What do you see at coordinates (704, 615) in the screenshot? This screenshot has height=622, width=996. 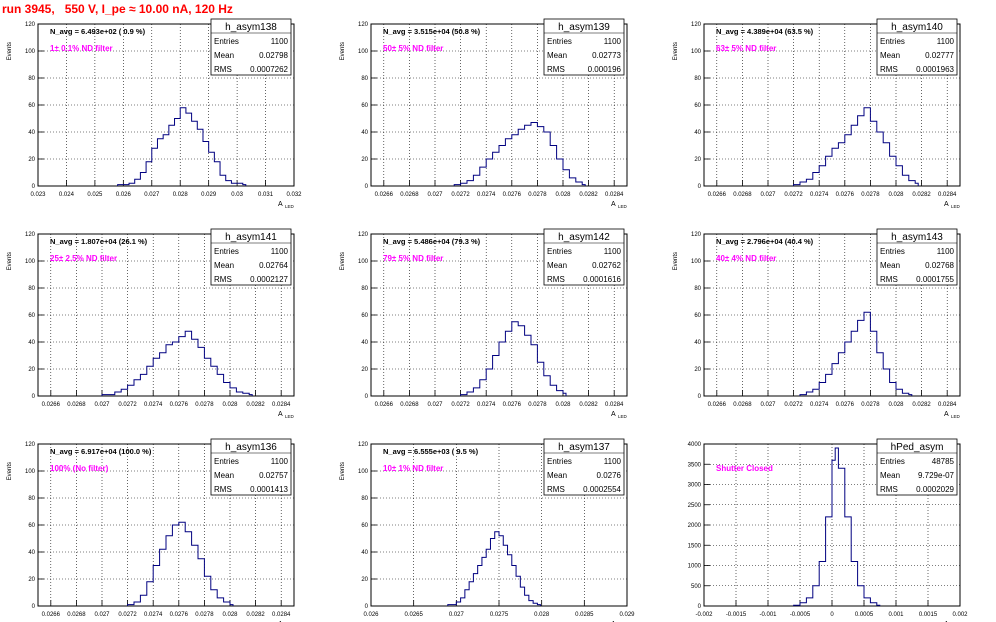 I see `x-tick-label: -0.002` at bounding box center [704, 615].